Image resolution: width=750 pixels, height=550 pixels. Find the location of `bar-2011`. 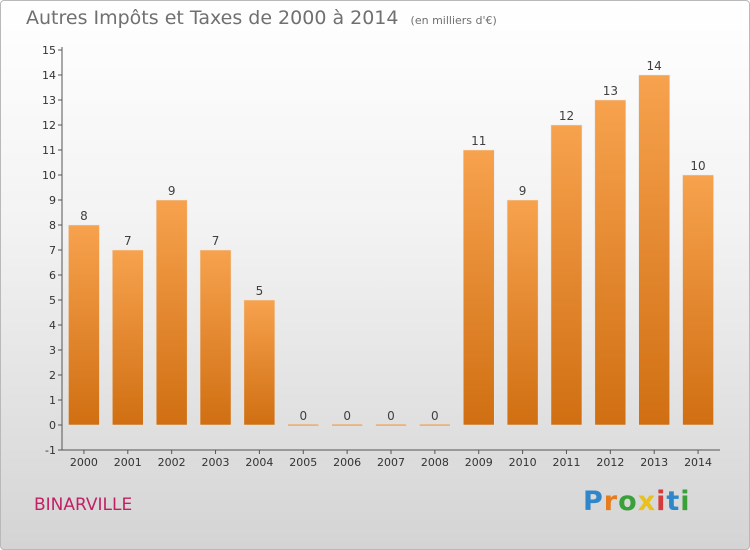

bar-2011 is located at coordinates (566, 275).